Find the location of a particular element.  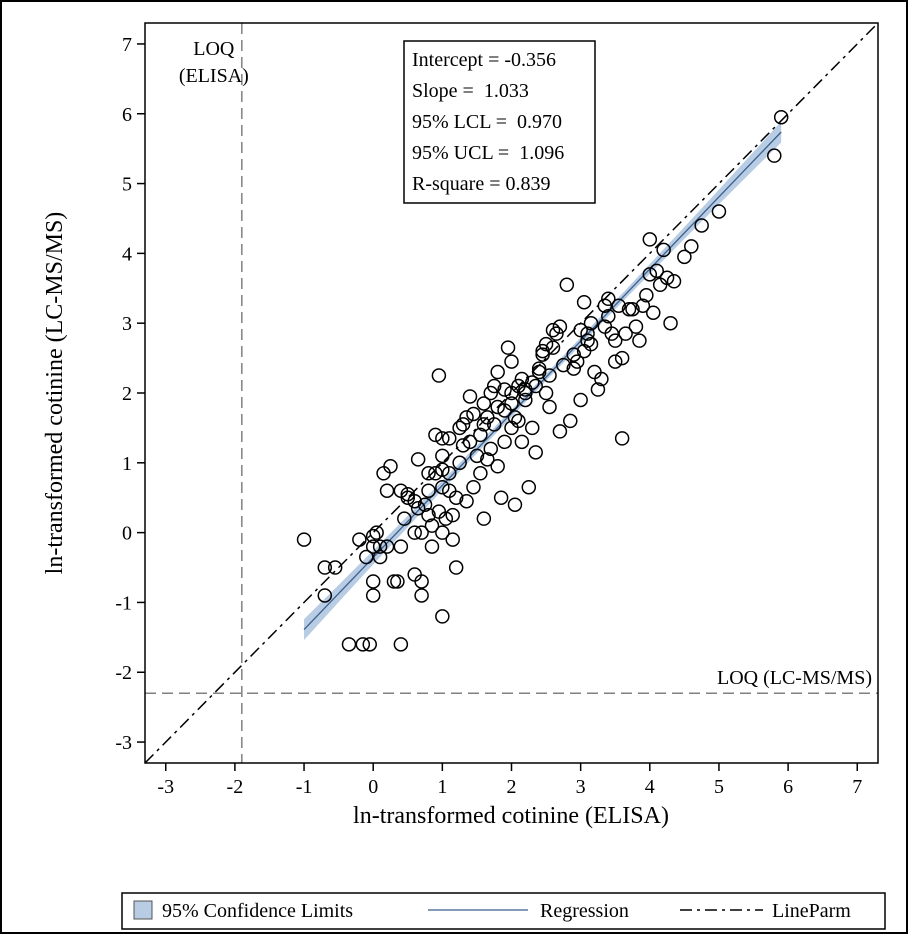

loq-elisa-label: LOQ is located at coordinates (214, 49).